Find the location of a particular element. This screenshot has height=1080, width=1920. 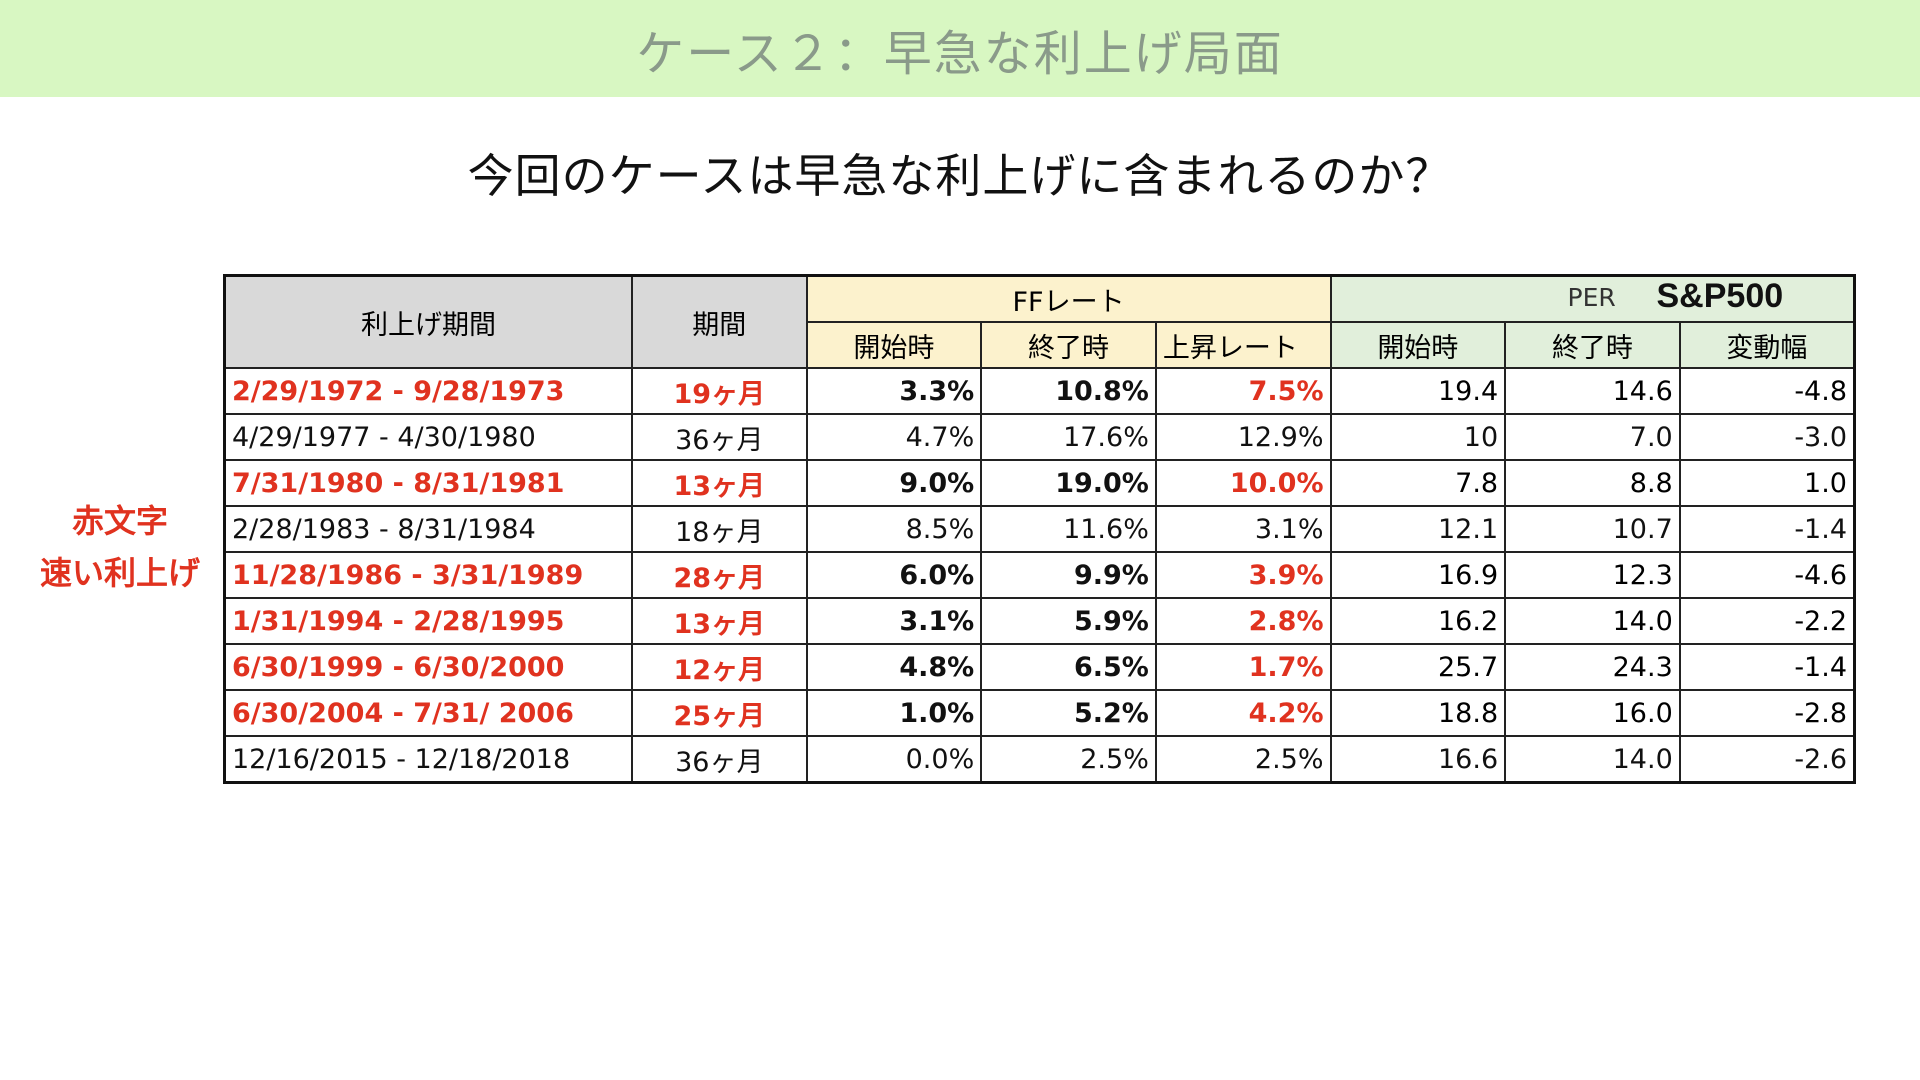

cell-ff-rise: 12.9% is located at coordinates (1243, 437).